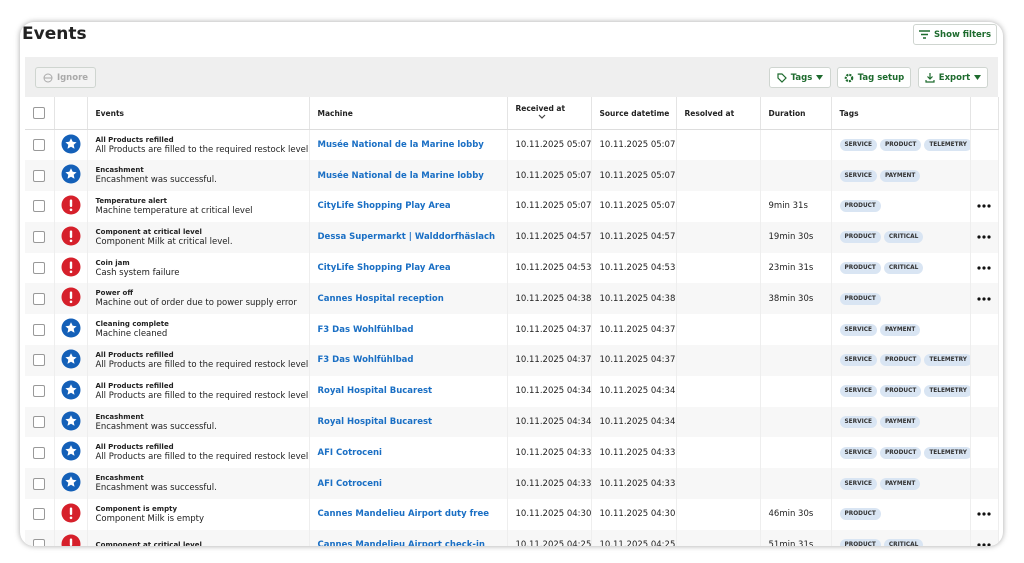  Describe the element at coordinates (709, 113) in the screenshot. I see `column-label: Resolved at` at that location.